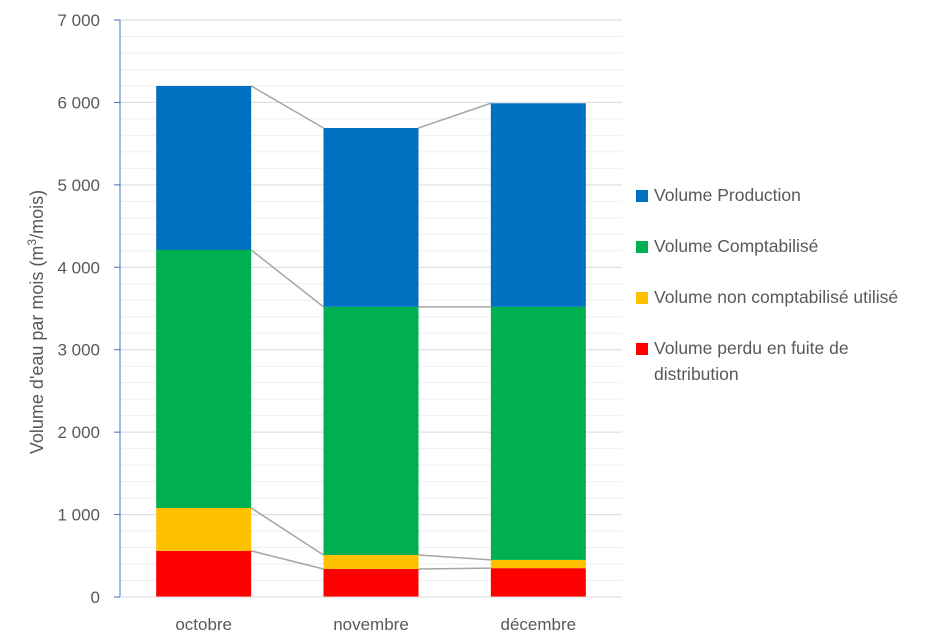 Image resolution: width=937 pixels, height=637 pixels. Describe the element at coordinates (78, 20) in the screenshot. I see `y-tick-label: 7 000` at that location.